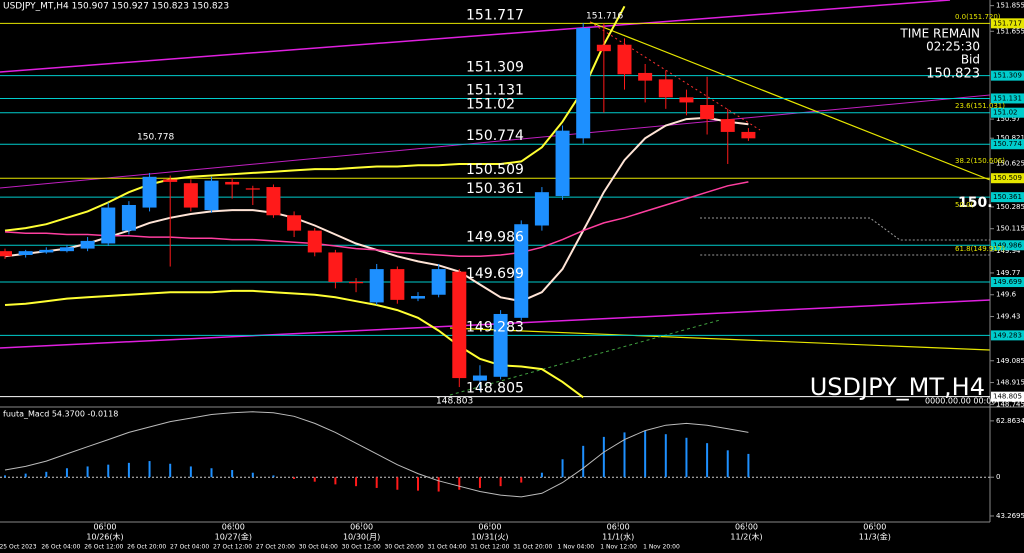 The image size is (1024, 553). Describe the element at coordinates (1010, 383) in the screenshot. I see `y-tick-label: 148.915` at that location.